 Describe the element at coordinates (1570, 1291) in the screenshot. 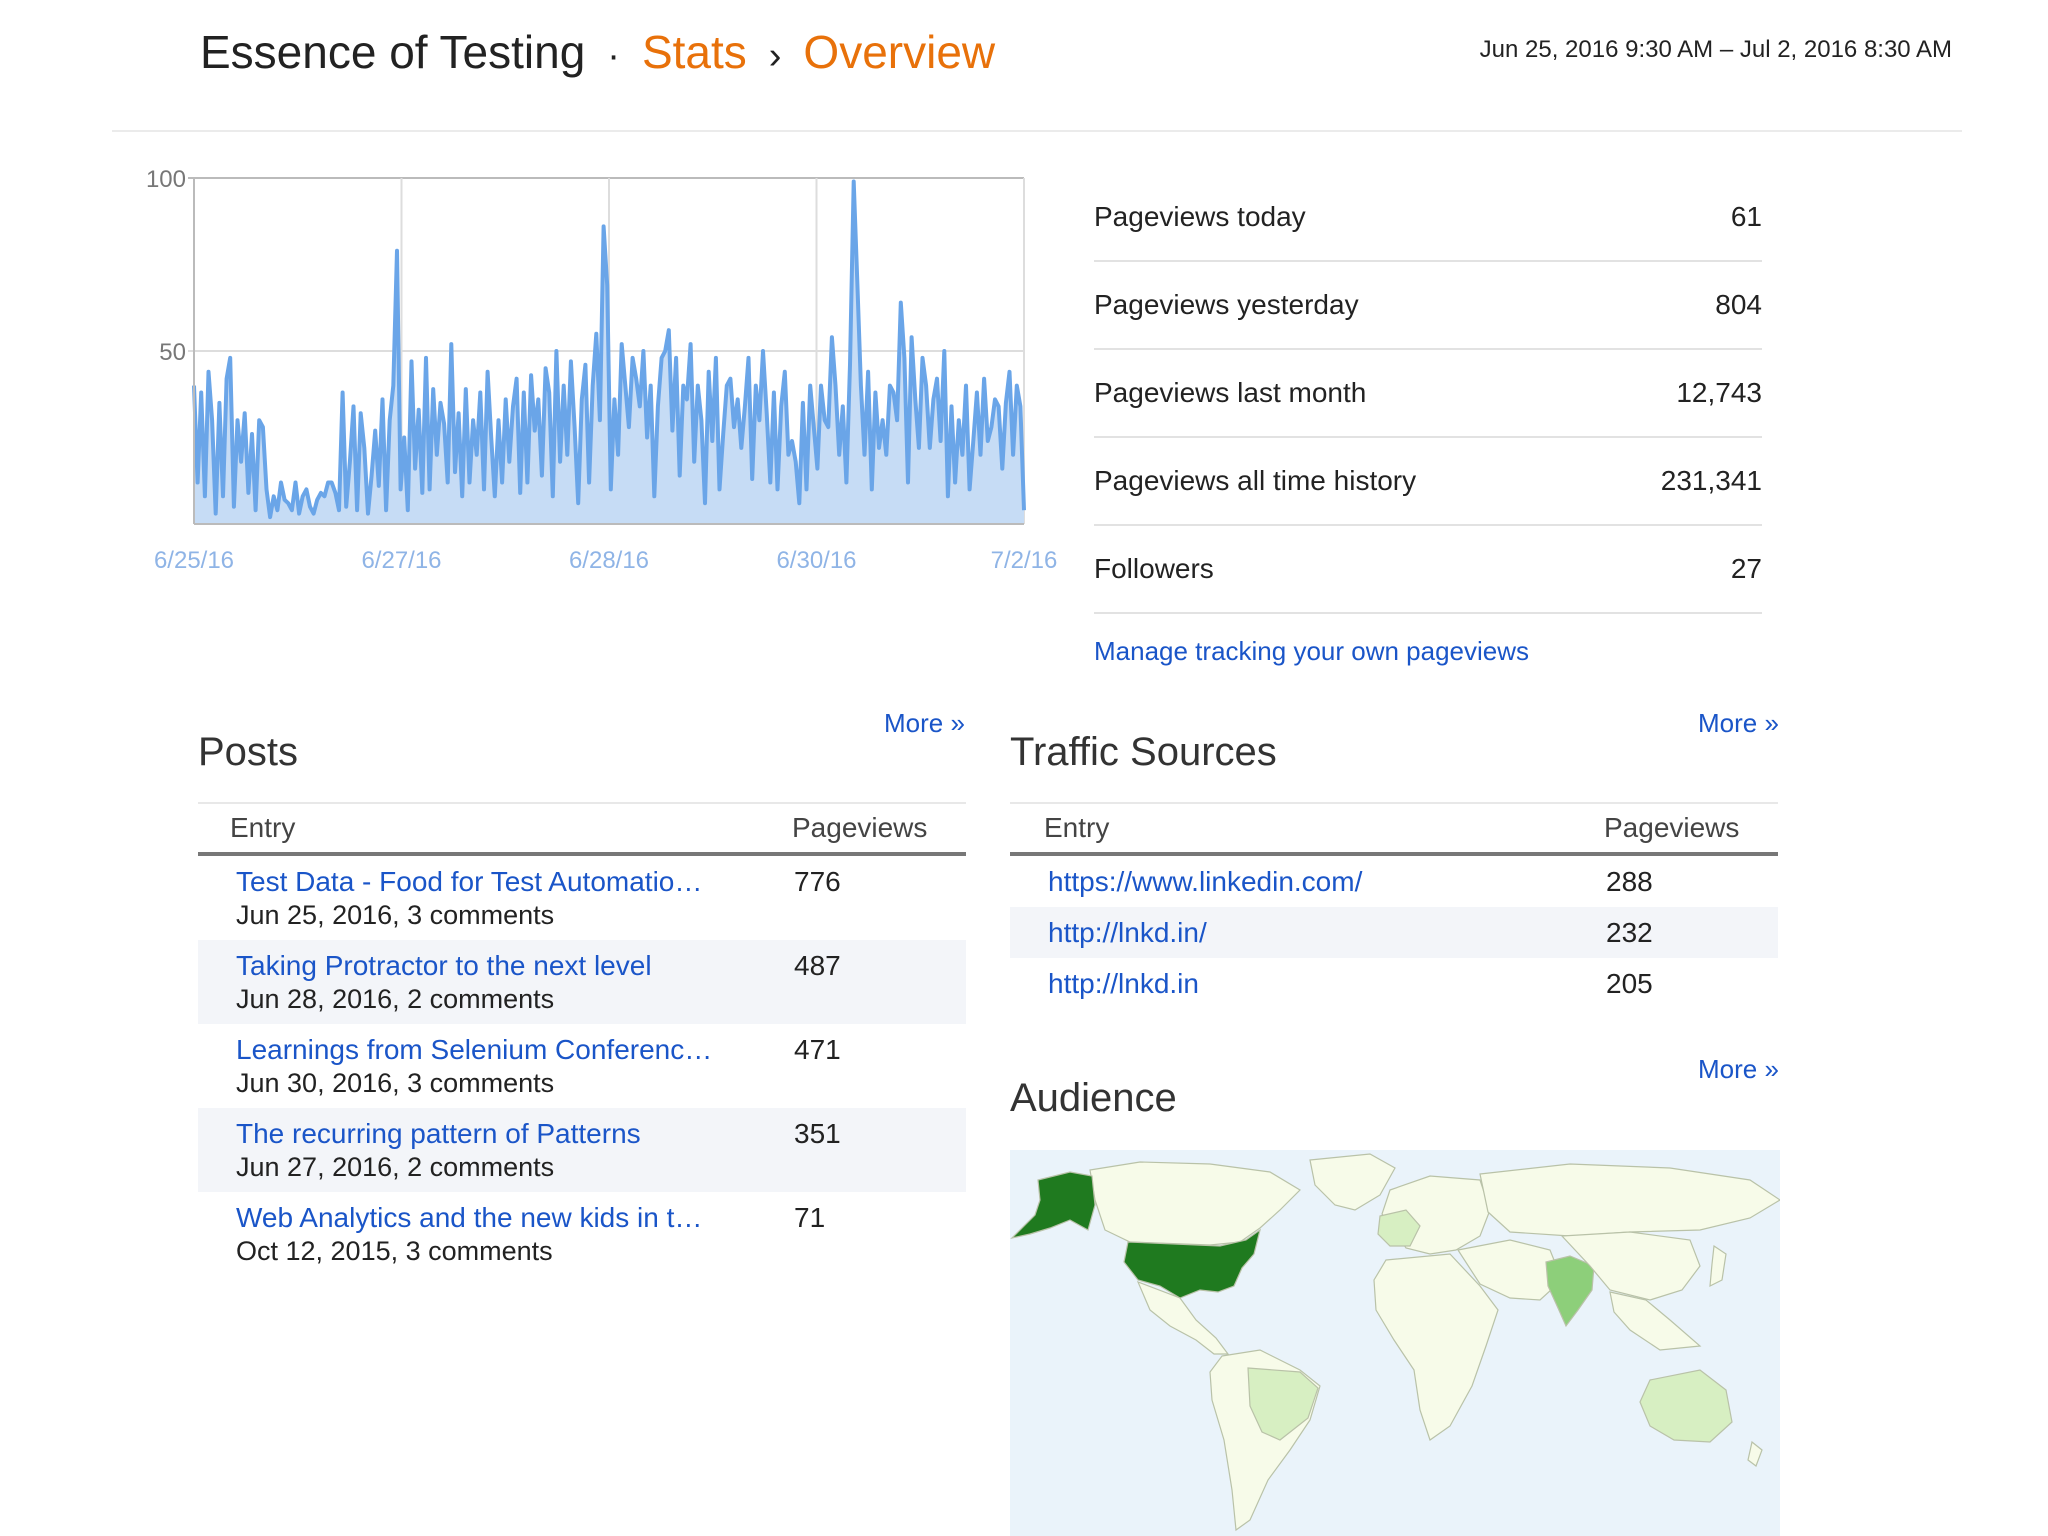

I see `map-india` at that location.